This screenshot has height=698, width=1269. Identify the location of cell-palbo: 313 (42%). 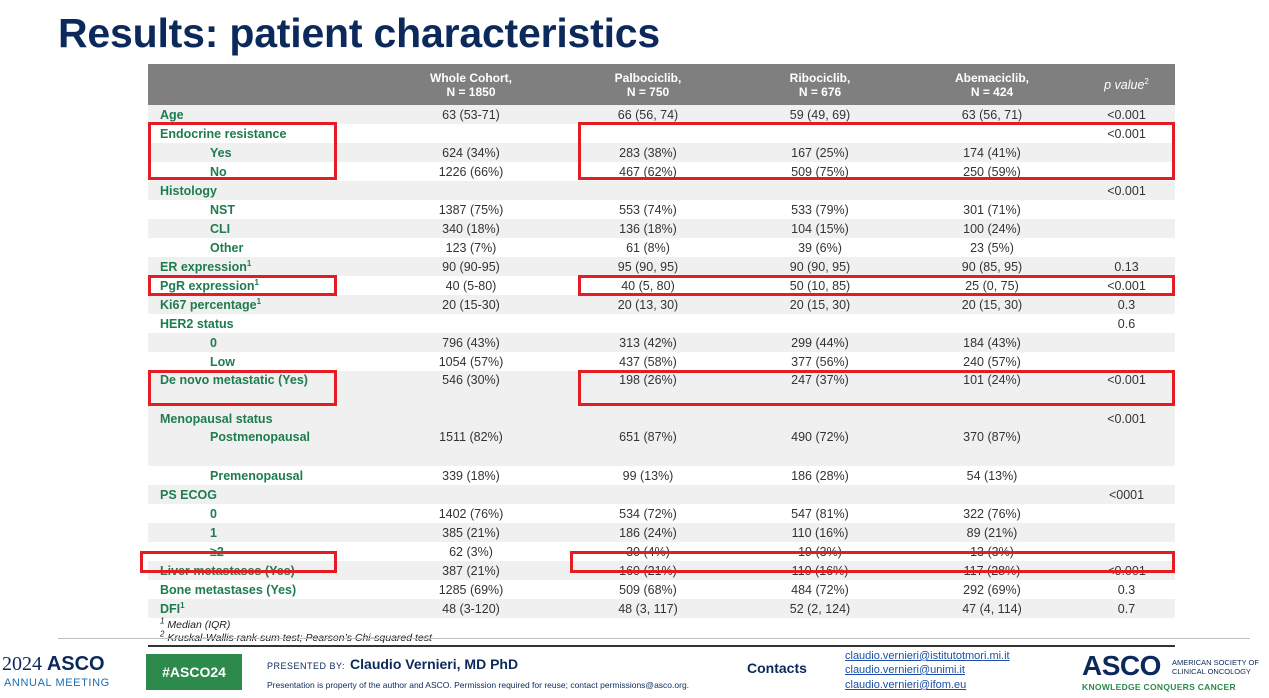
(648, 342).